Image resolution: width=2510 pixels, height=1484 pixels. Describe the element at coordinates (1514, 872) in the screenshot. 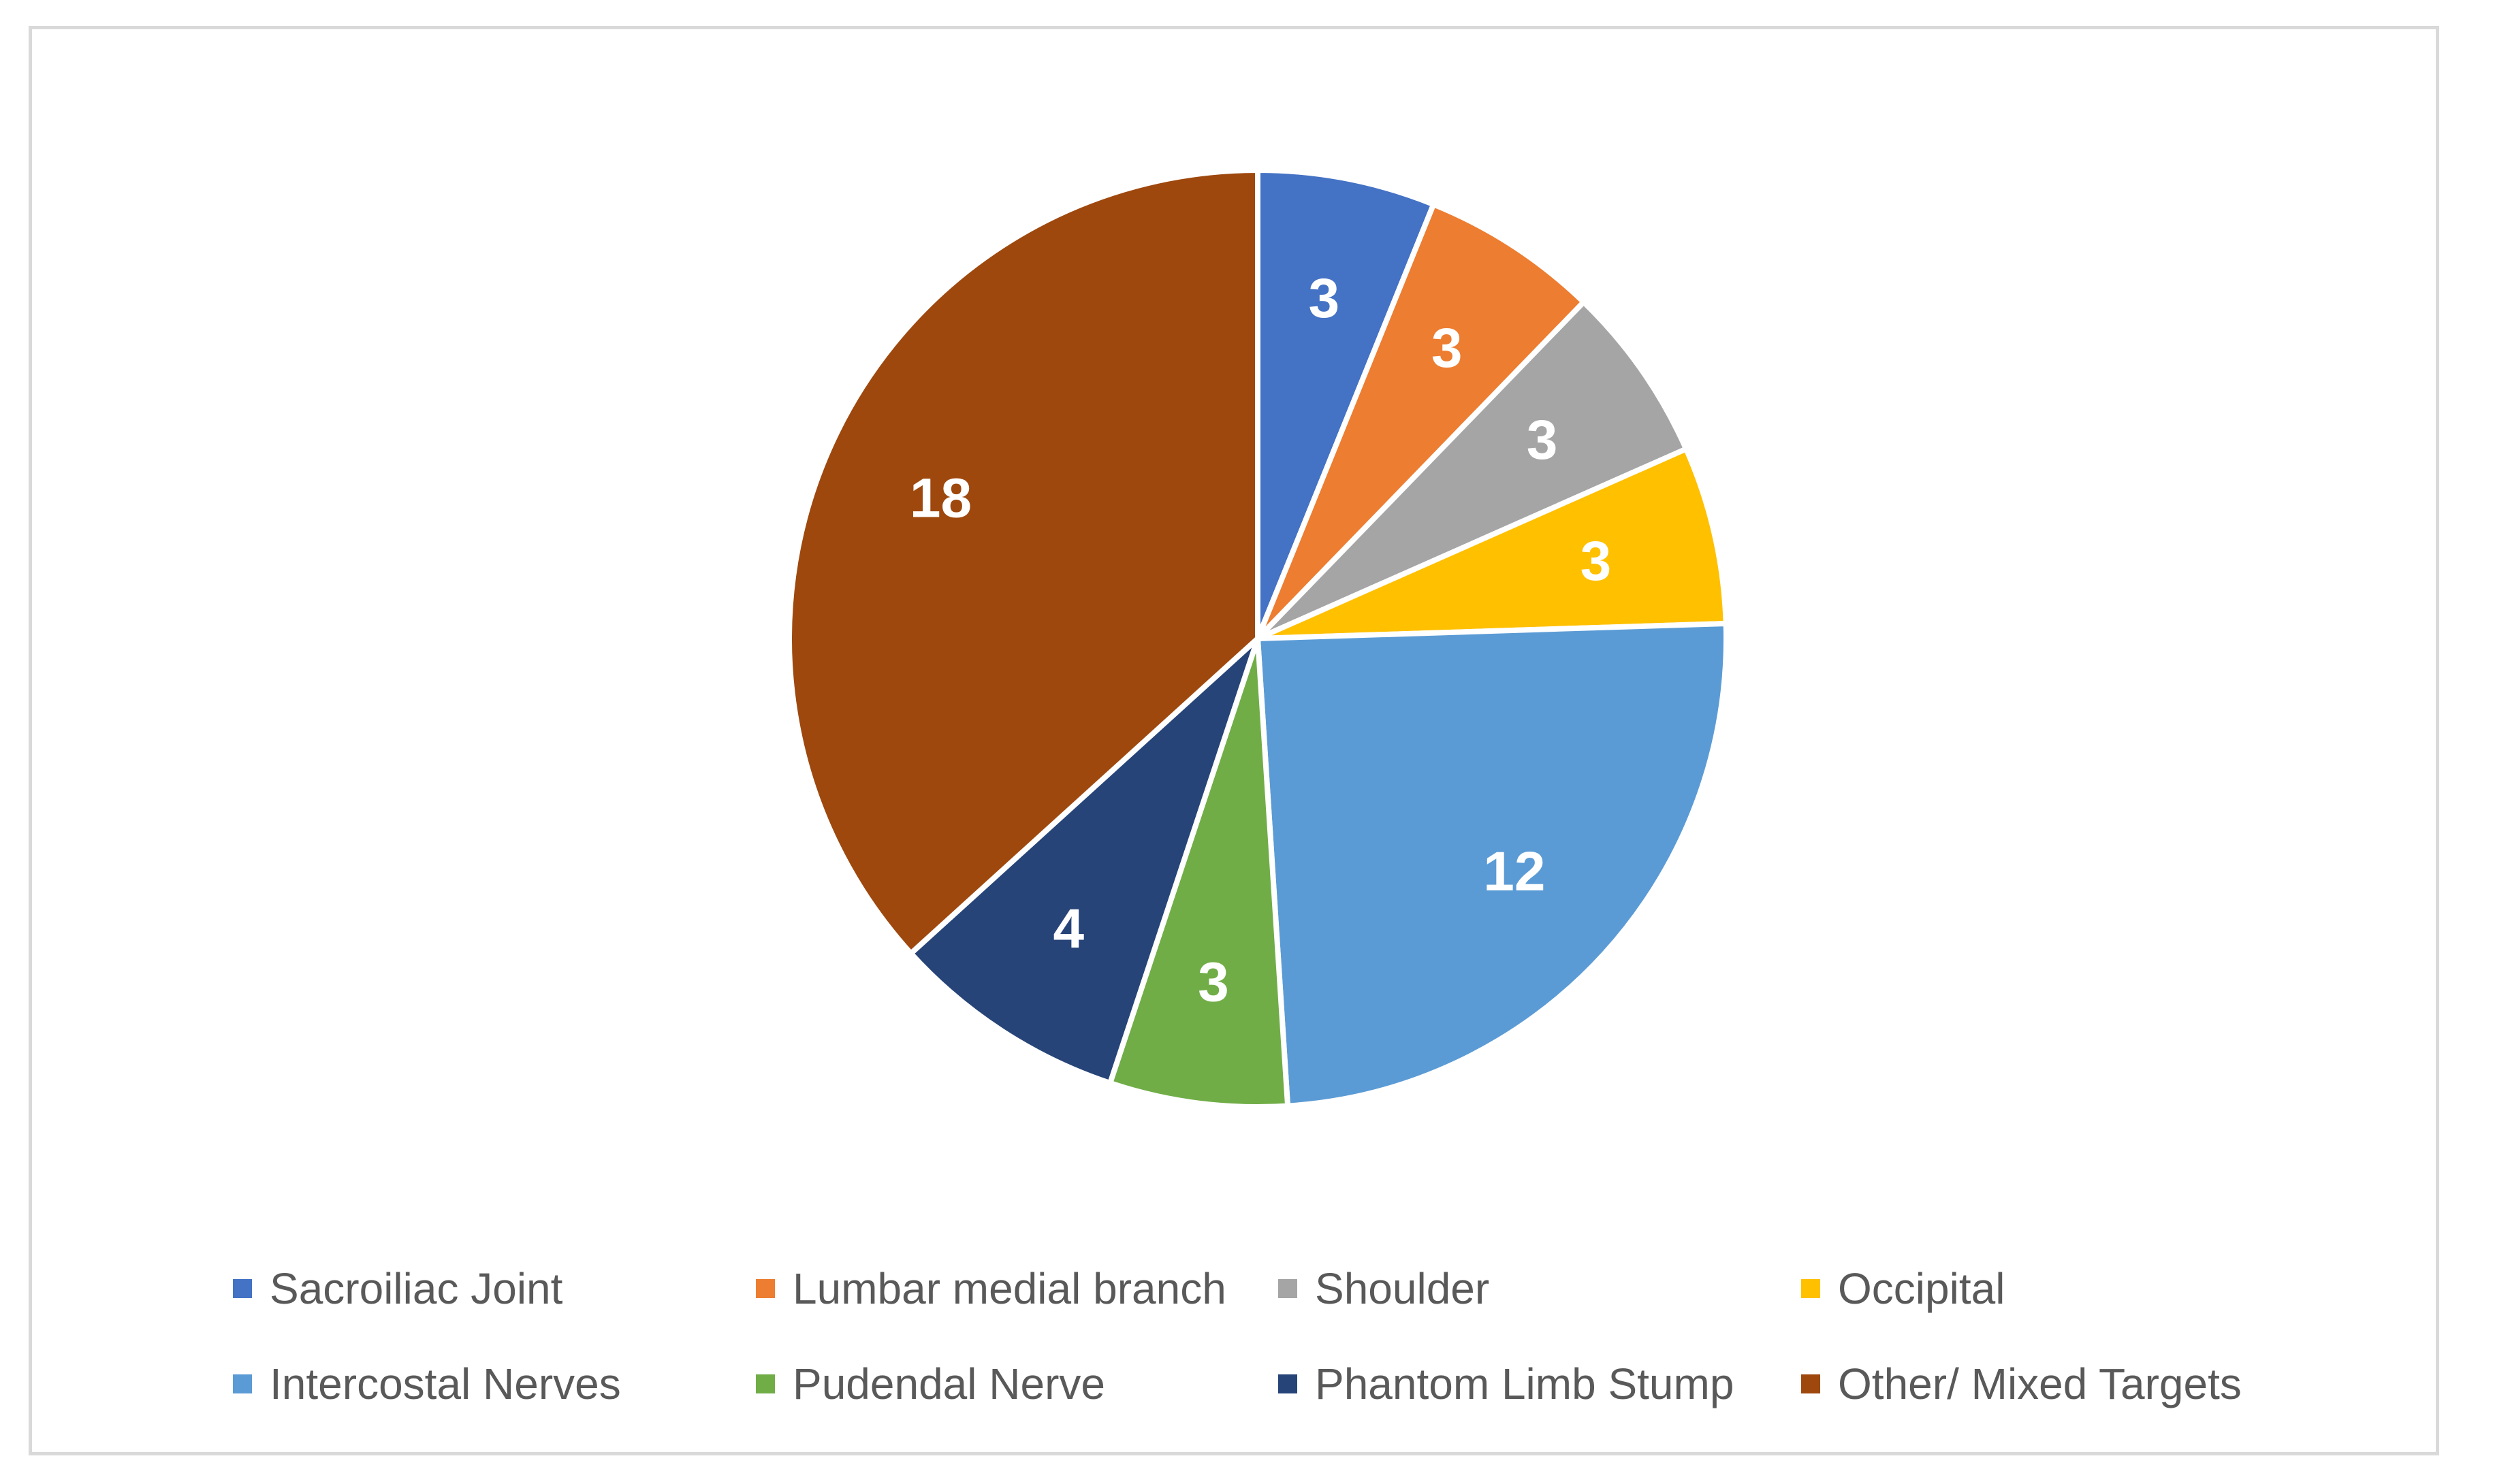

I see `data-label-intercostal-nerves: 12` at that location.